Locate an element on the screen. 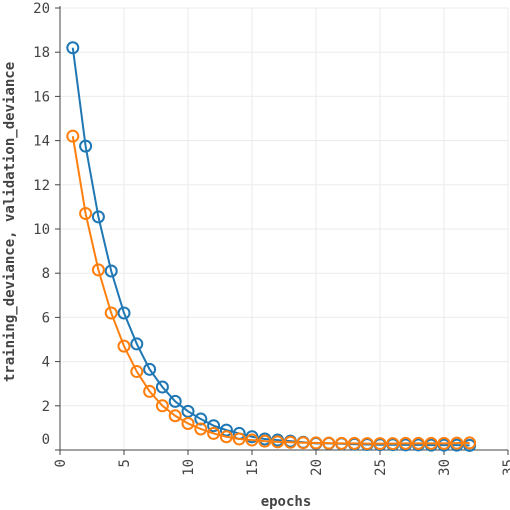 The image size is (510, 510). y-tick-label: 12 is located at coordinates (41, 186).